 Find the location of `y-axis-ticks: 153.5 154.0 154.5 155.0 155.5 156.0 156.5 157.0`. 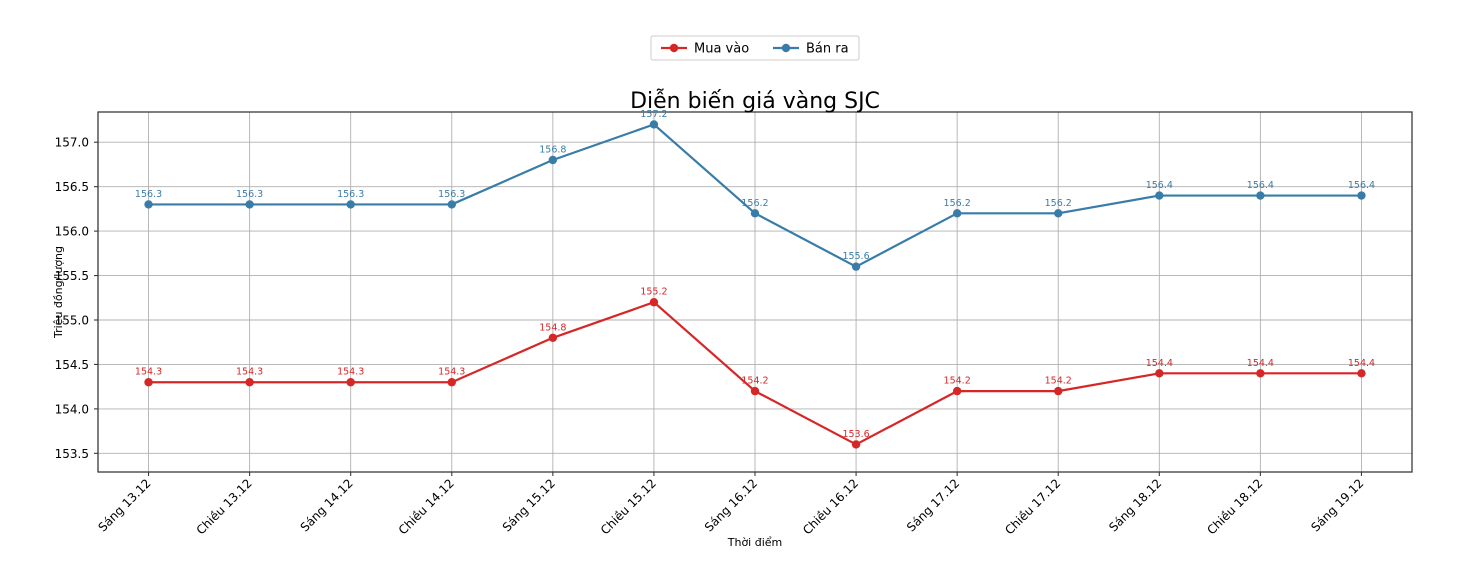

y-axis-ticks: 153.5 154.0 154.5 155.0 155.5 156.0 156.5 157.0 is located at coordinates (76, 298).